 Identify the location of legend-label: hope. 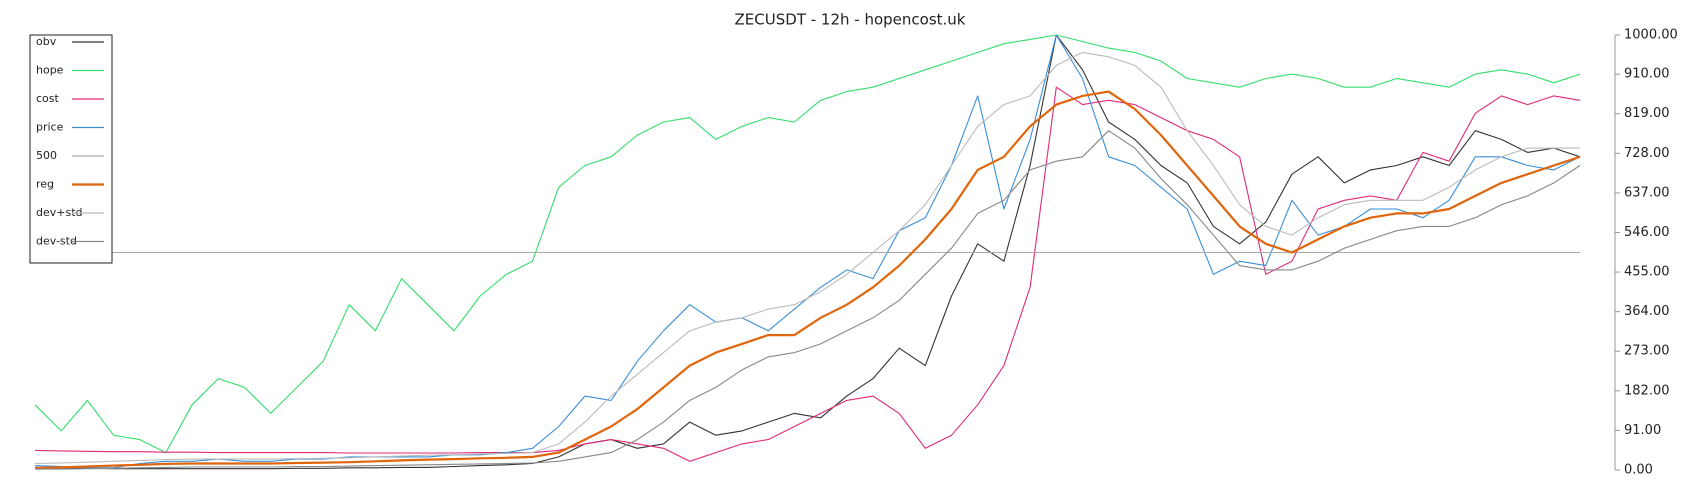
(50, 70).